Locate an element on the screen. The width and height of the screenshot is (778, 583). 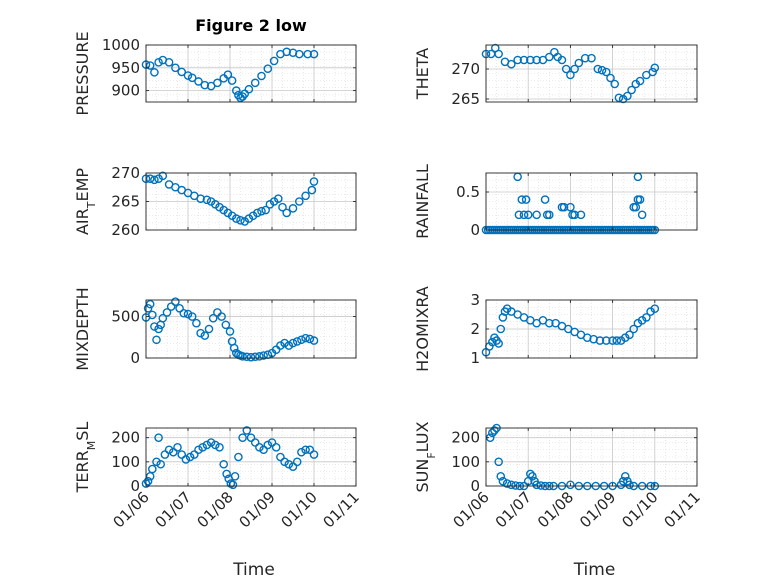
panel-mixdepth: 0 500 MIXDEPTH is located at coordinates (215, 329).